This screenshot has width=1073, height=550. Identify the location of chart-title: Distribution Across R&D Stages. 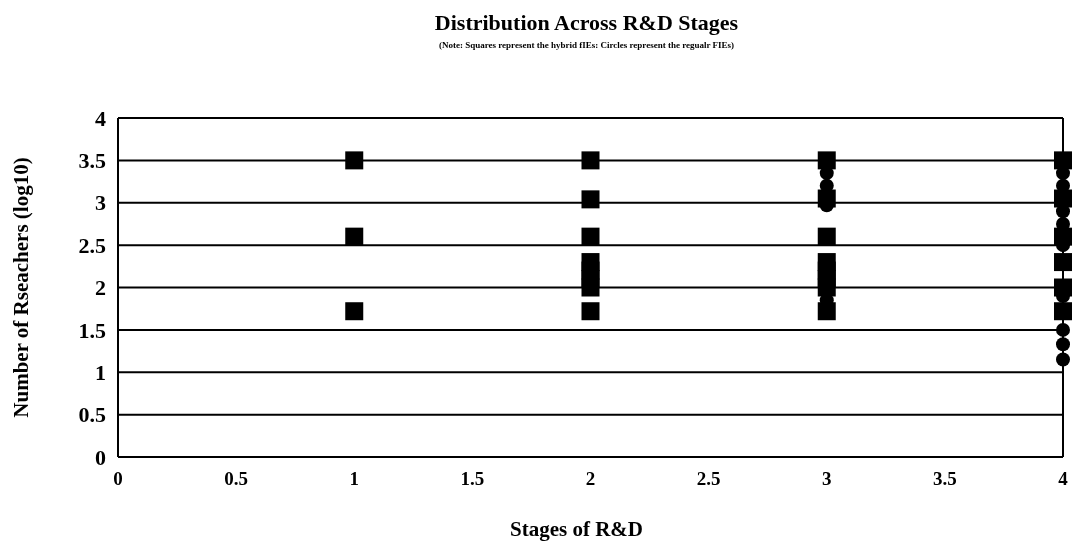
(586, 22).